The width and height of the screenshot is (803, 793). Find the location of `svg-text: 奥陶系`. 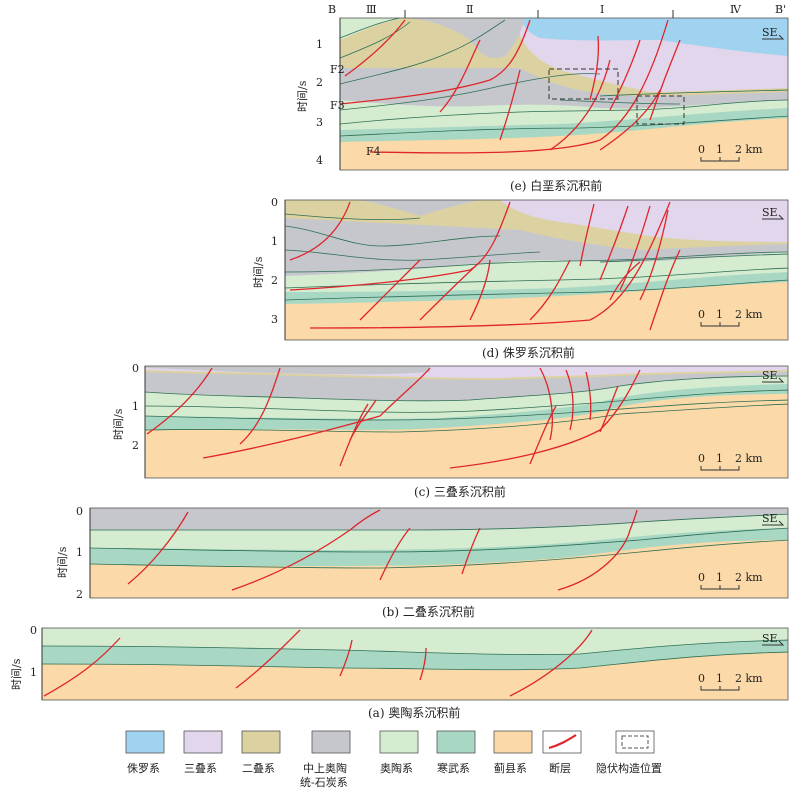

svg-text: 奥陶系 is located at coordinates (396, 768).